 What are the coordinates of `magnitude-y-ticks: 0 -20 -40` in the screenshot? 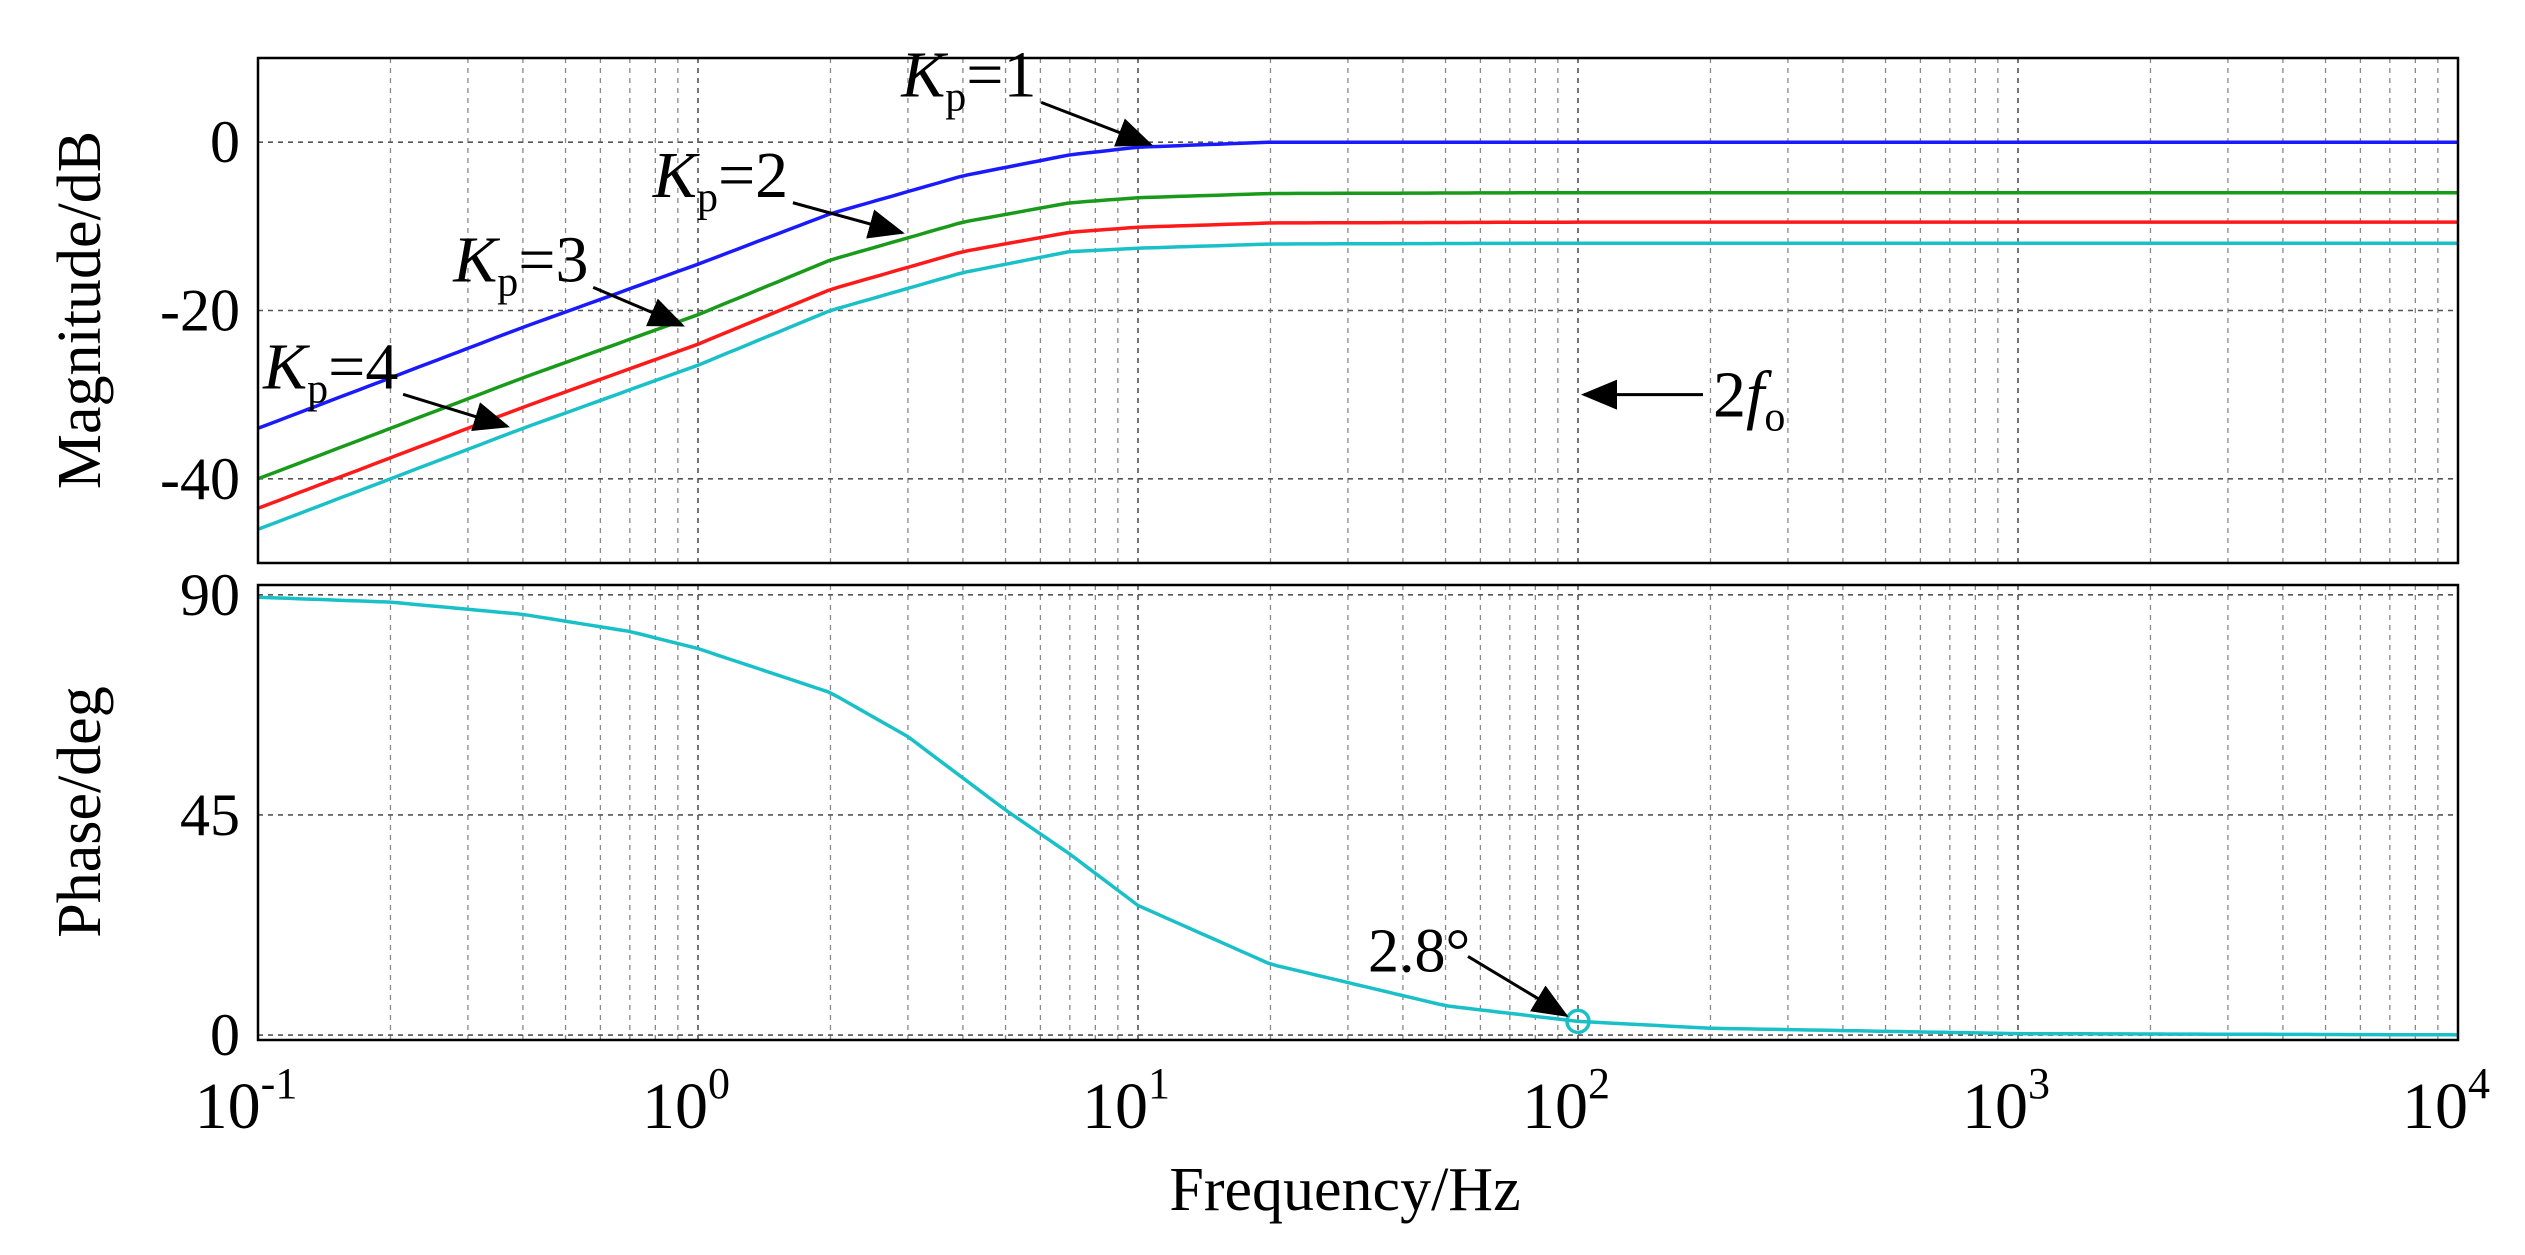 It's located at (200, 310).